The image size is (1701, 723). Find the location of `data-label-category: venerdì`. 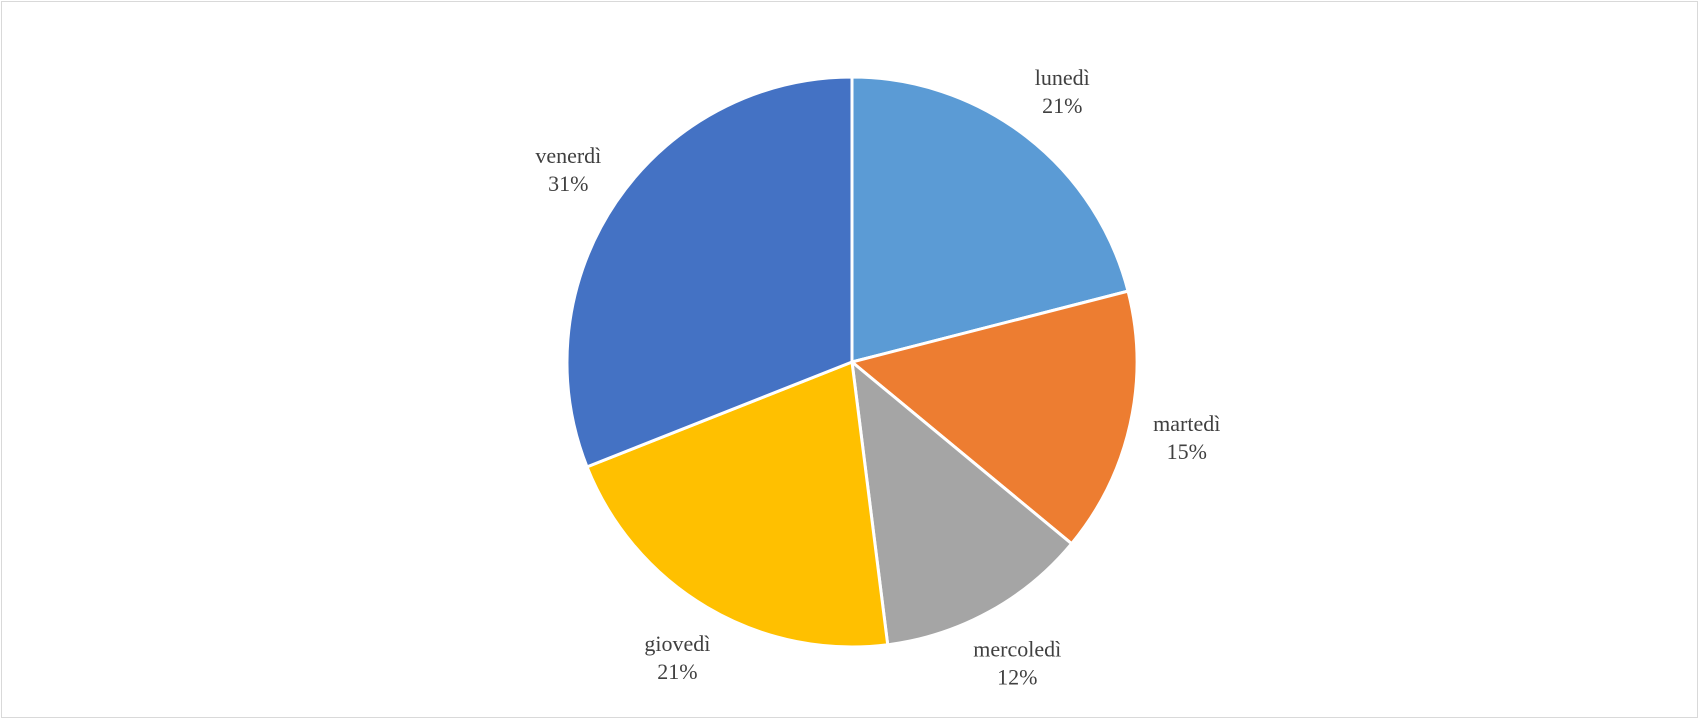

data-label-category: venerdì is located at coordinates (568, 155).